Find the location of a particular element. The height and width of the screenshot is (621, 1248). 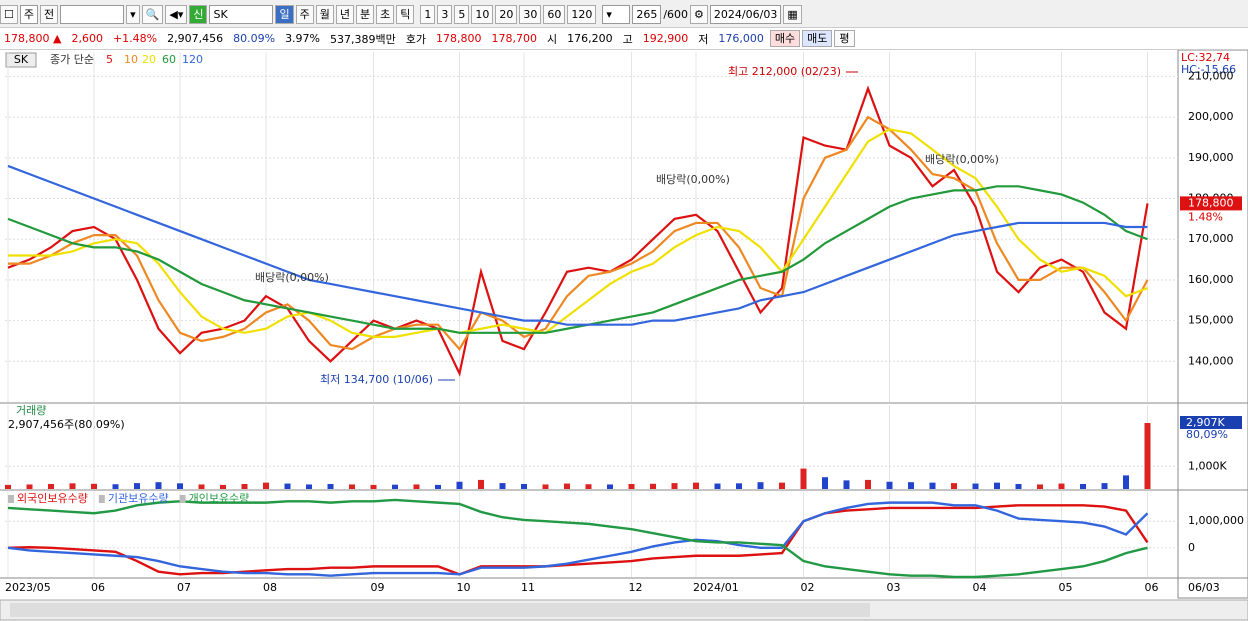

change: 2,600 is located at coordinates (87, 38).